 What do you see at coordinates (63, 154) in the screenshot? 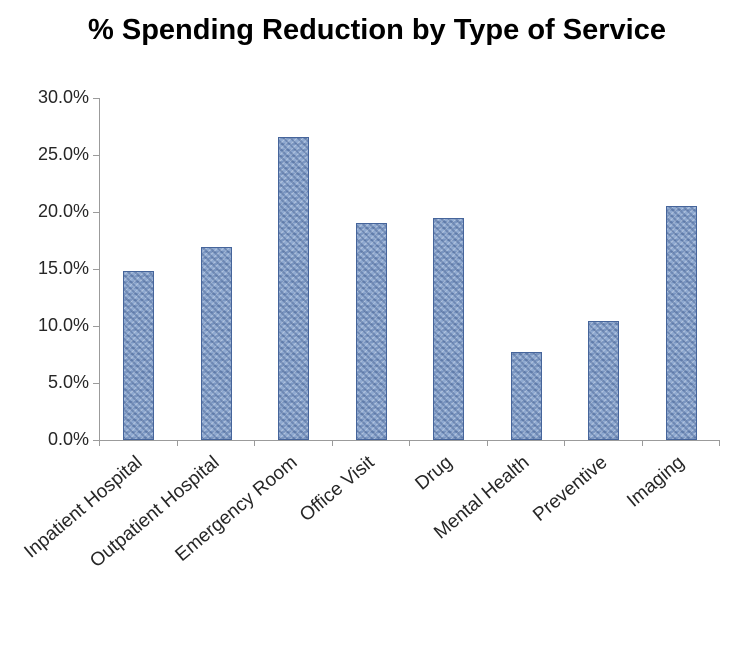
I see `y-tick-label: 25.0%` at bounding box center [63, 154].